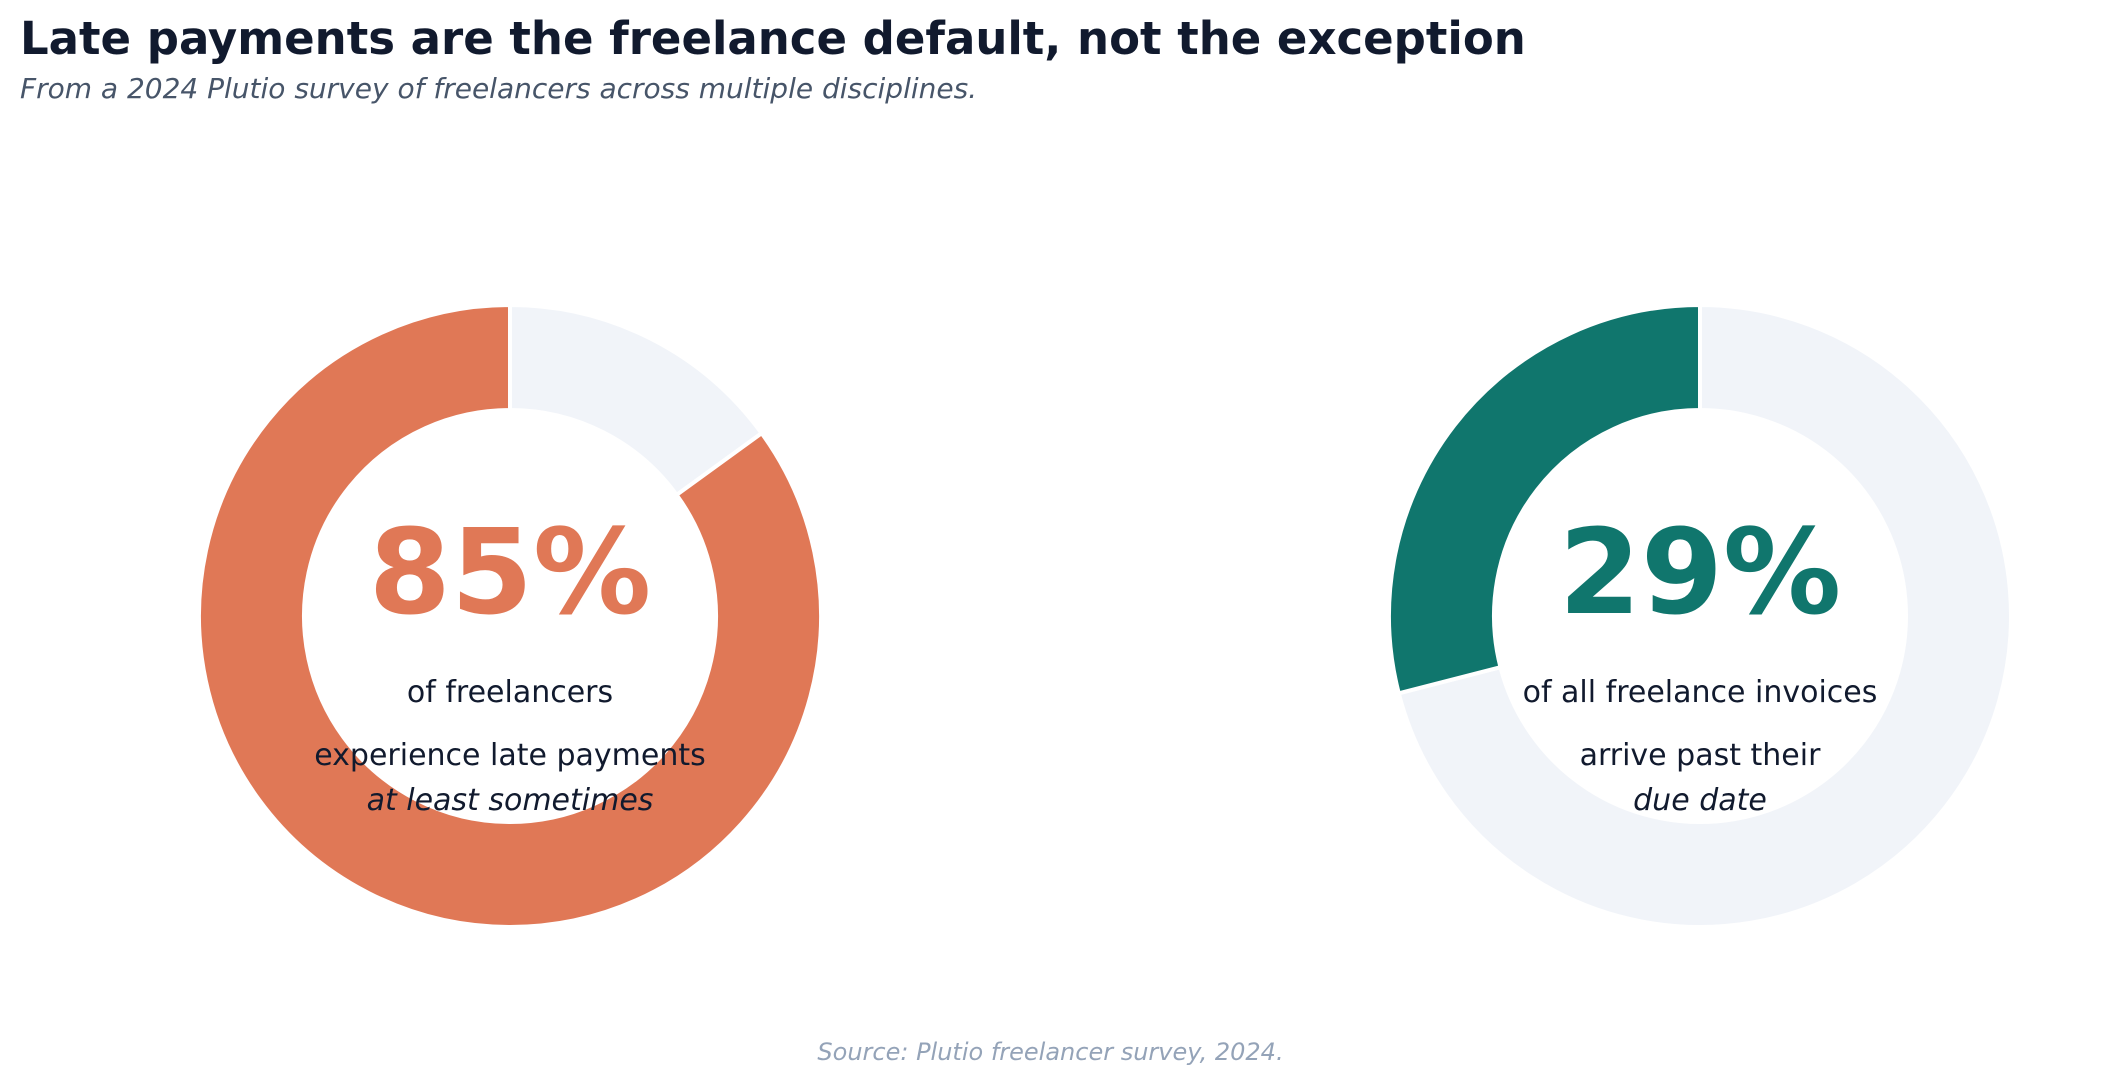  Describe the element at coordinates (1700, 692) in the screenshot. I see `donut-caption-line1: of all freelance invoices` at that location.